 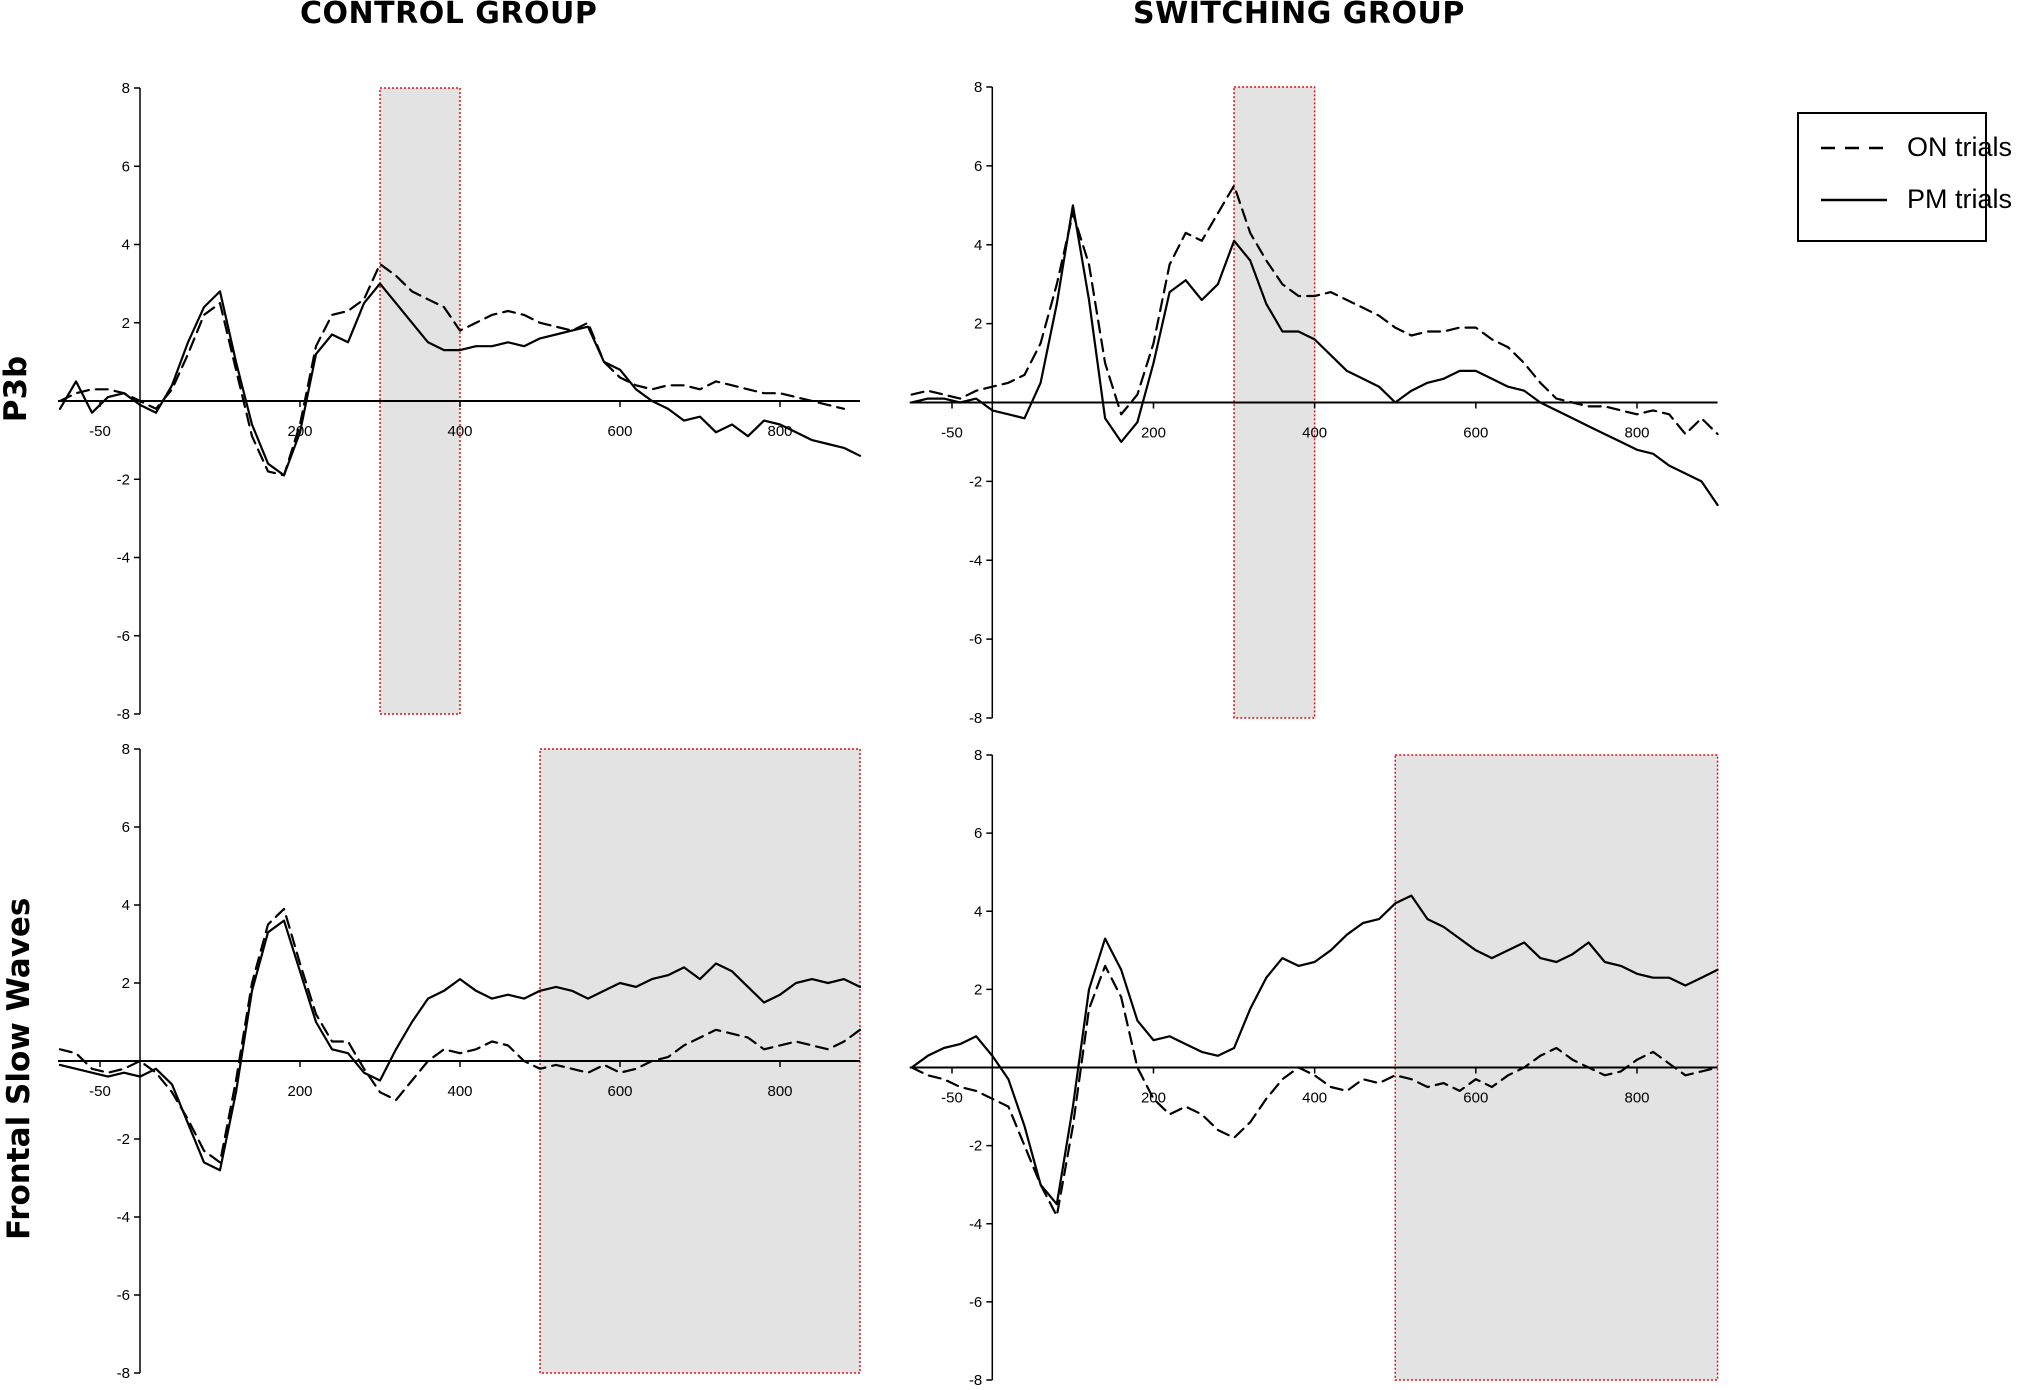 What do you see at coordinates (1854, 200) in the screenshot?
I see `solid-line-swatch` at bounding box center [1854, 200].